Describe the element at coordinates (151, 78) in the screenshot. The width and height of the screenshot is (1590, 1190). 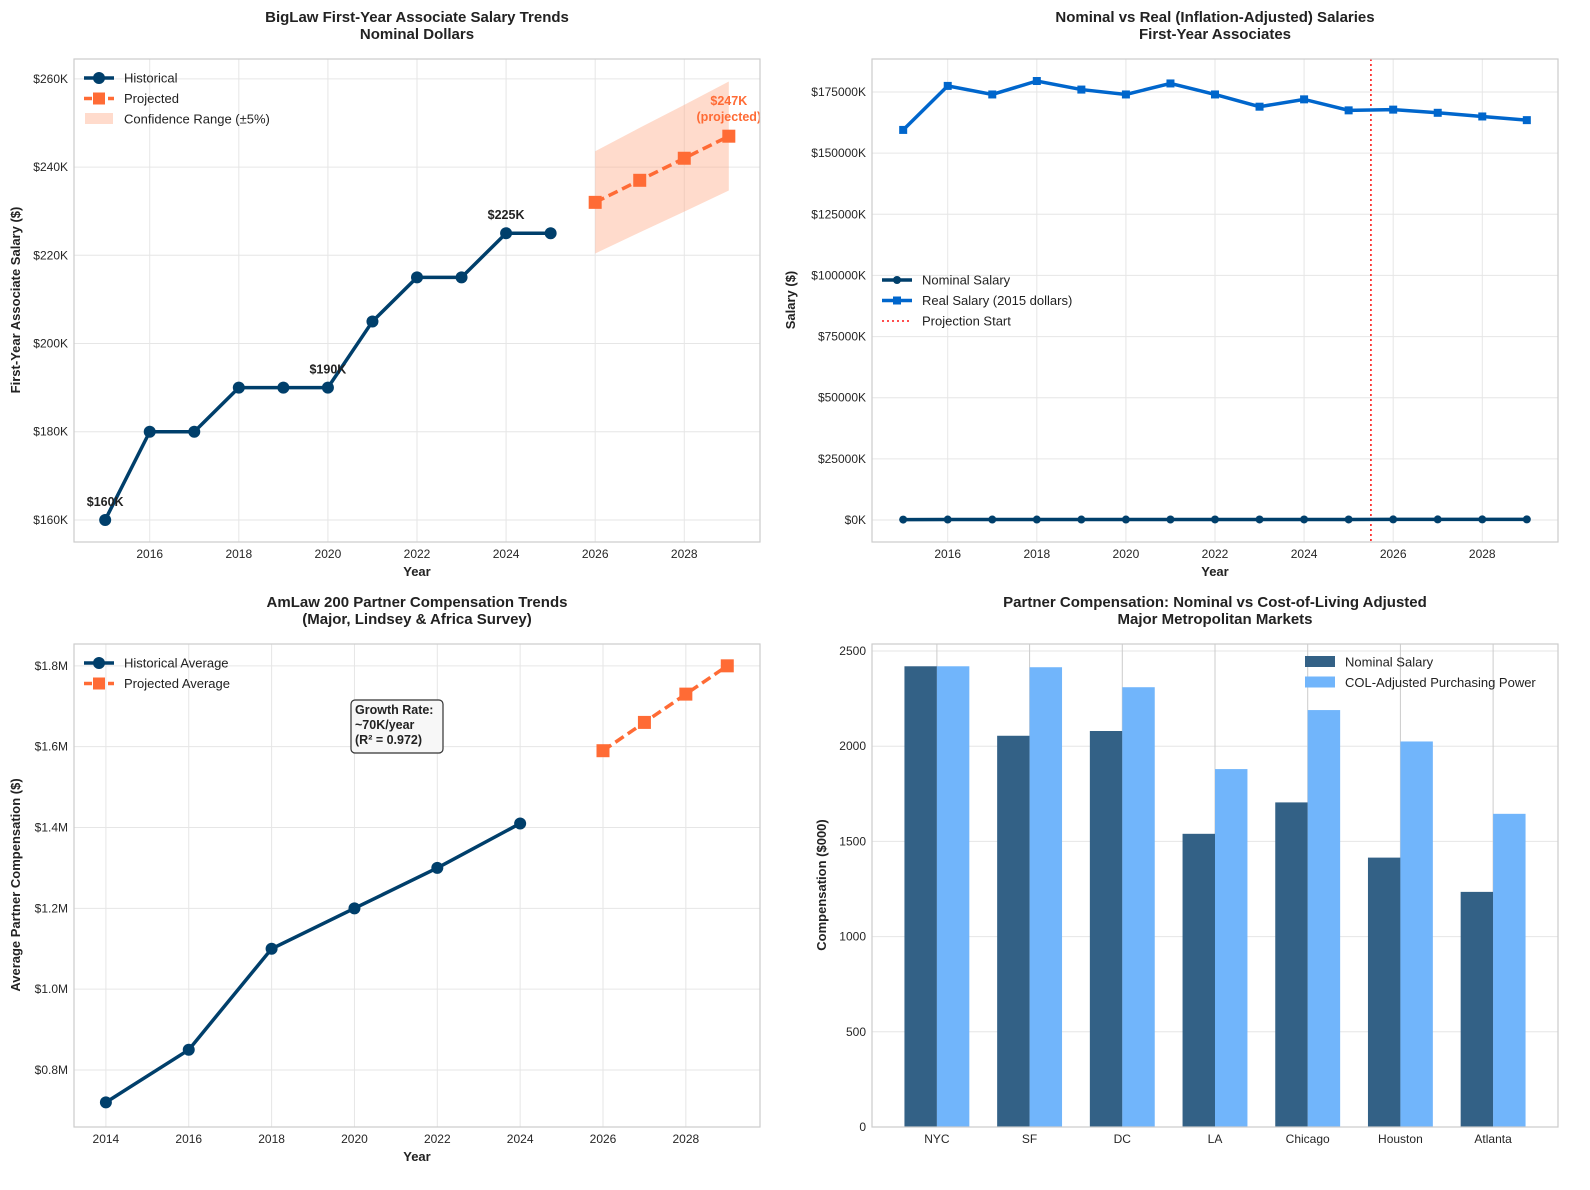
I see `legend-label: Historical` at that location.